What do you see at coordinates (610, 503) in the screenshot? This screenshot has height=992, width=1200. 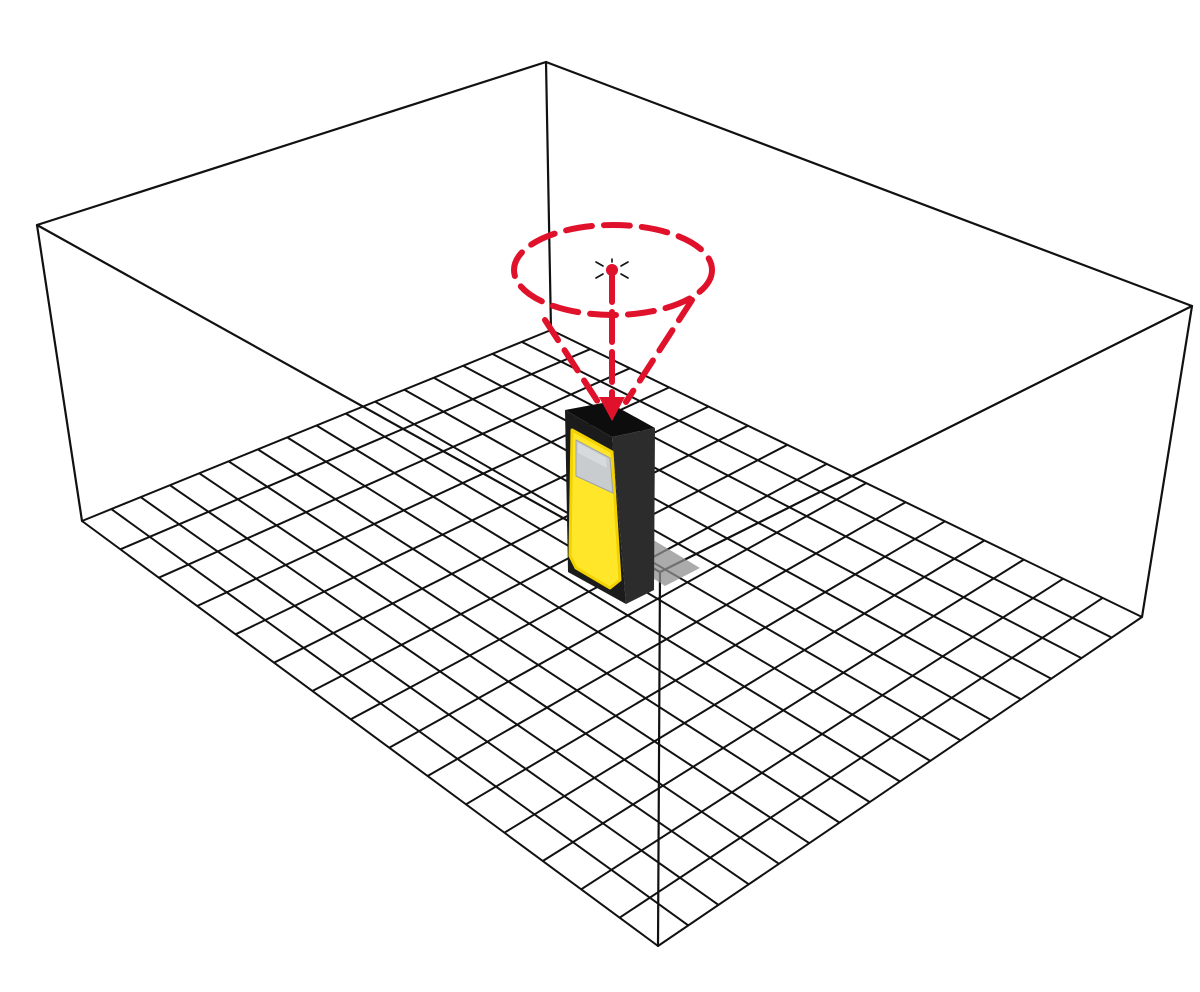 I see `laser-distance-meter` at bounding box center [610, 503].